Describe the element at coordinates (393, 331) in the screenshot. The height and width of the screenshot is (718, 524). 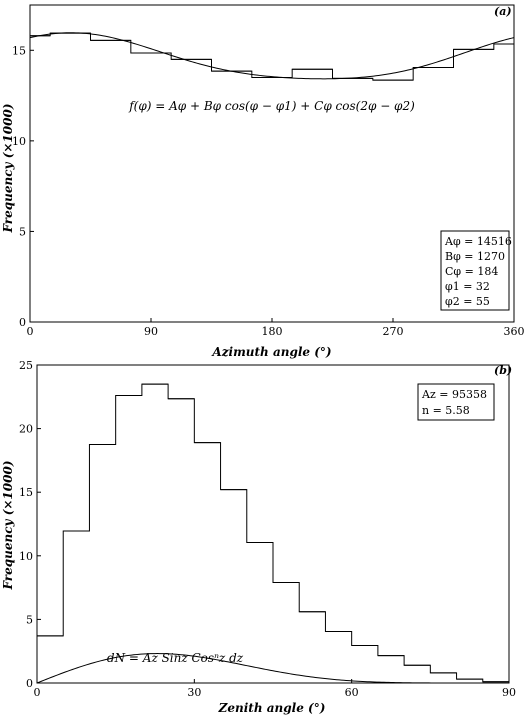
I see `x-tick-label: 270` at that location.